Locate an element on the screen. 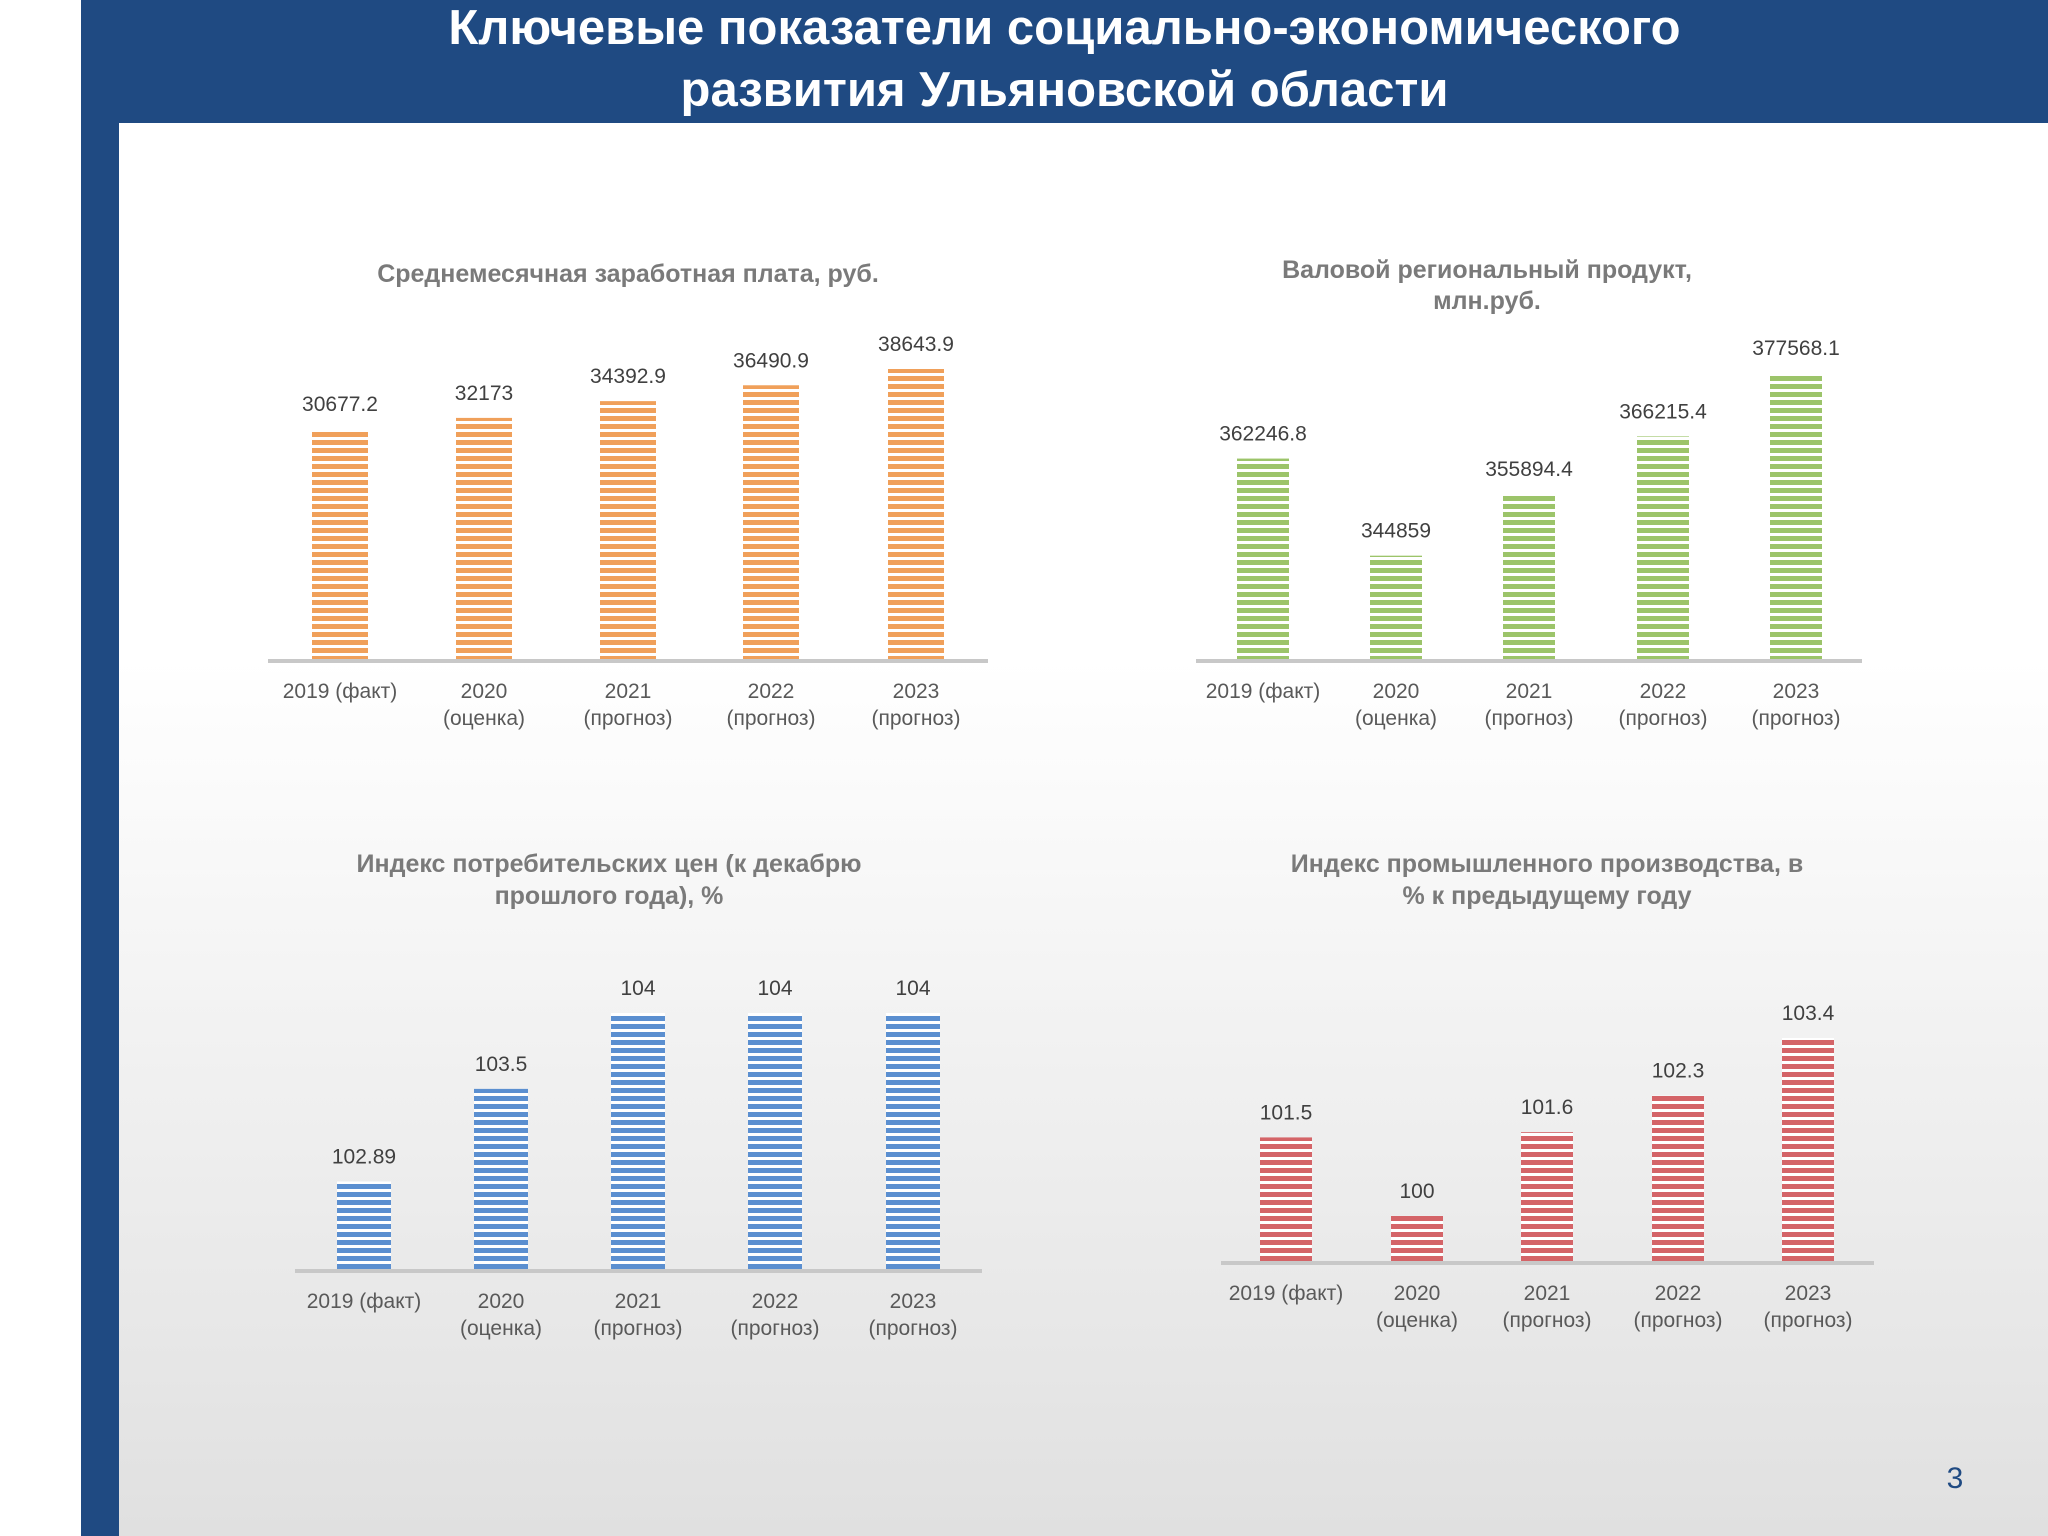  chart-2-tick-label-4-line-1: 2022 is located at coordinates (1663, 691).